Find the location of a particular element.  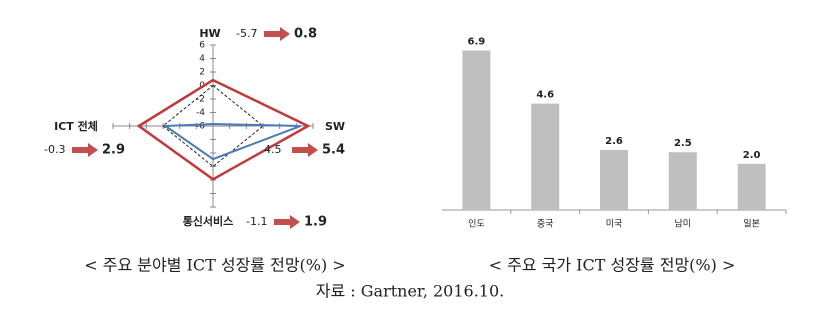

value-label: -0.3 is located at coordinates (54, 149).